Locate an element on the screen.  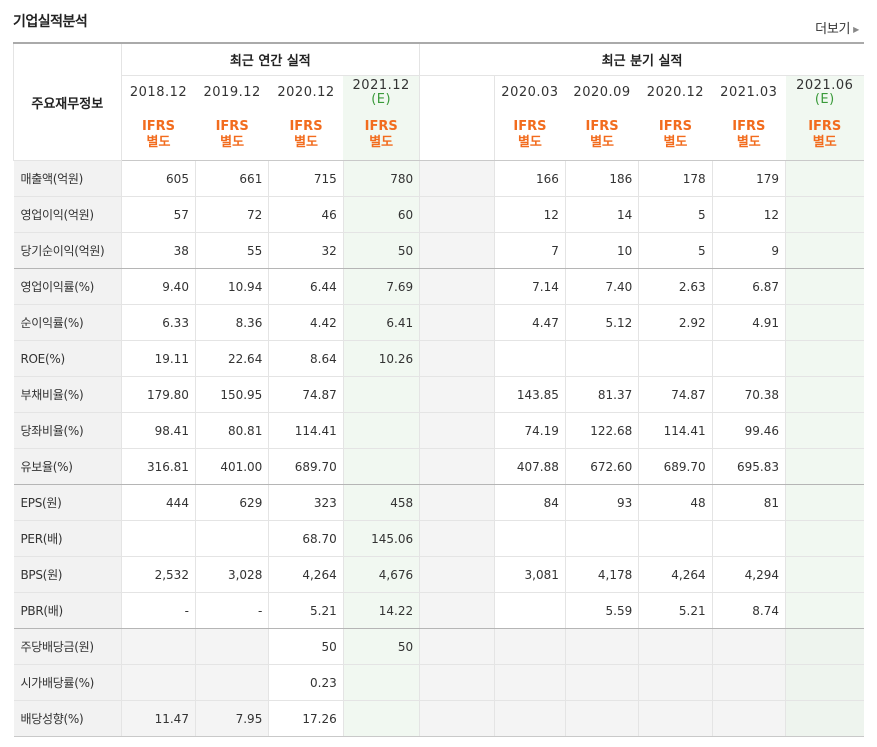
annual-group-header: 최근 연간 실적 is located at coordinates (270, 59).